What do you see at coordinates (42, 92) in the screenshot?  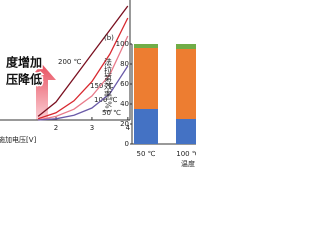 I see `arrow` at bounding box center [42, 92].